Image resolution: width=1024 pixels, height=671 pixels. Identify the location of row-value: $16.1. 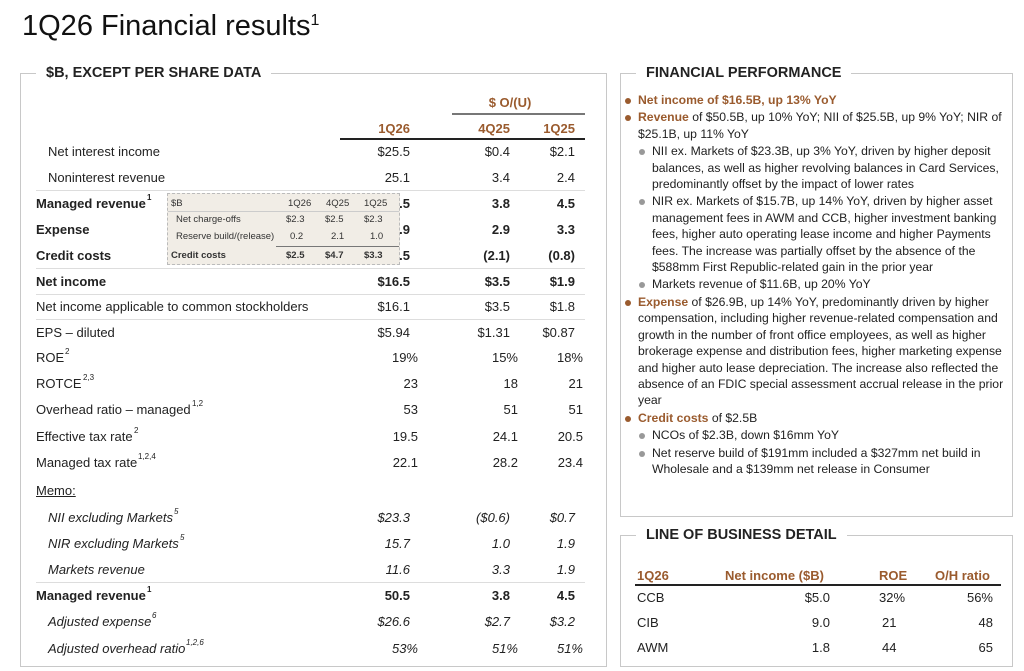
(393, 306).